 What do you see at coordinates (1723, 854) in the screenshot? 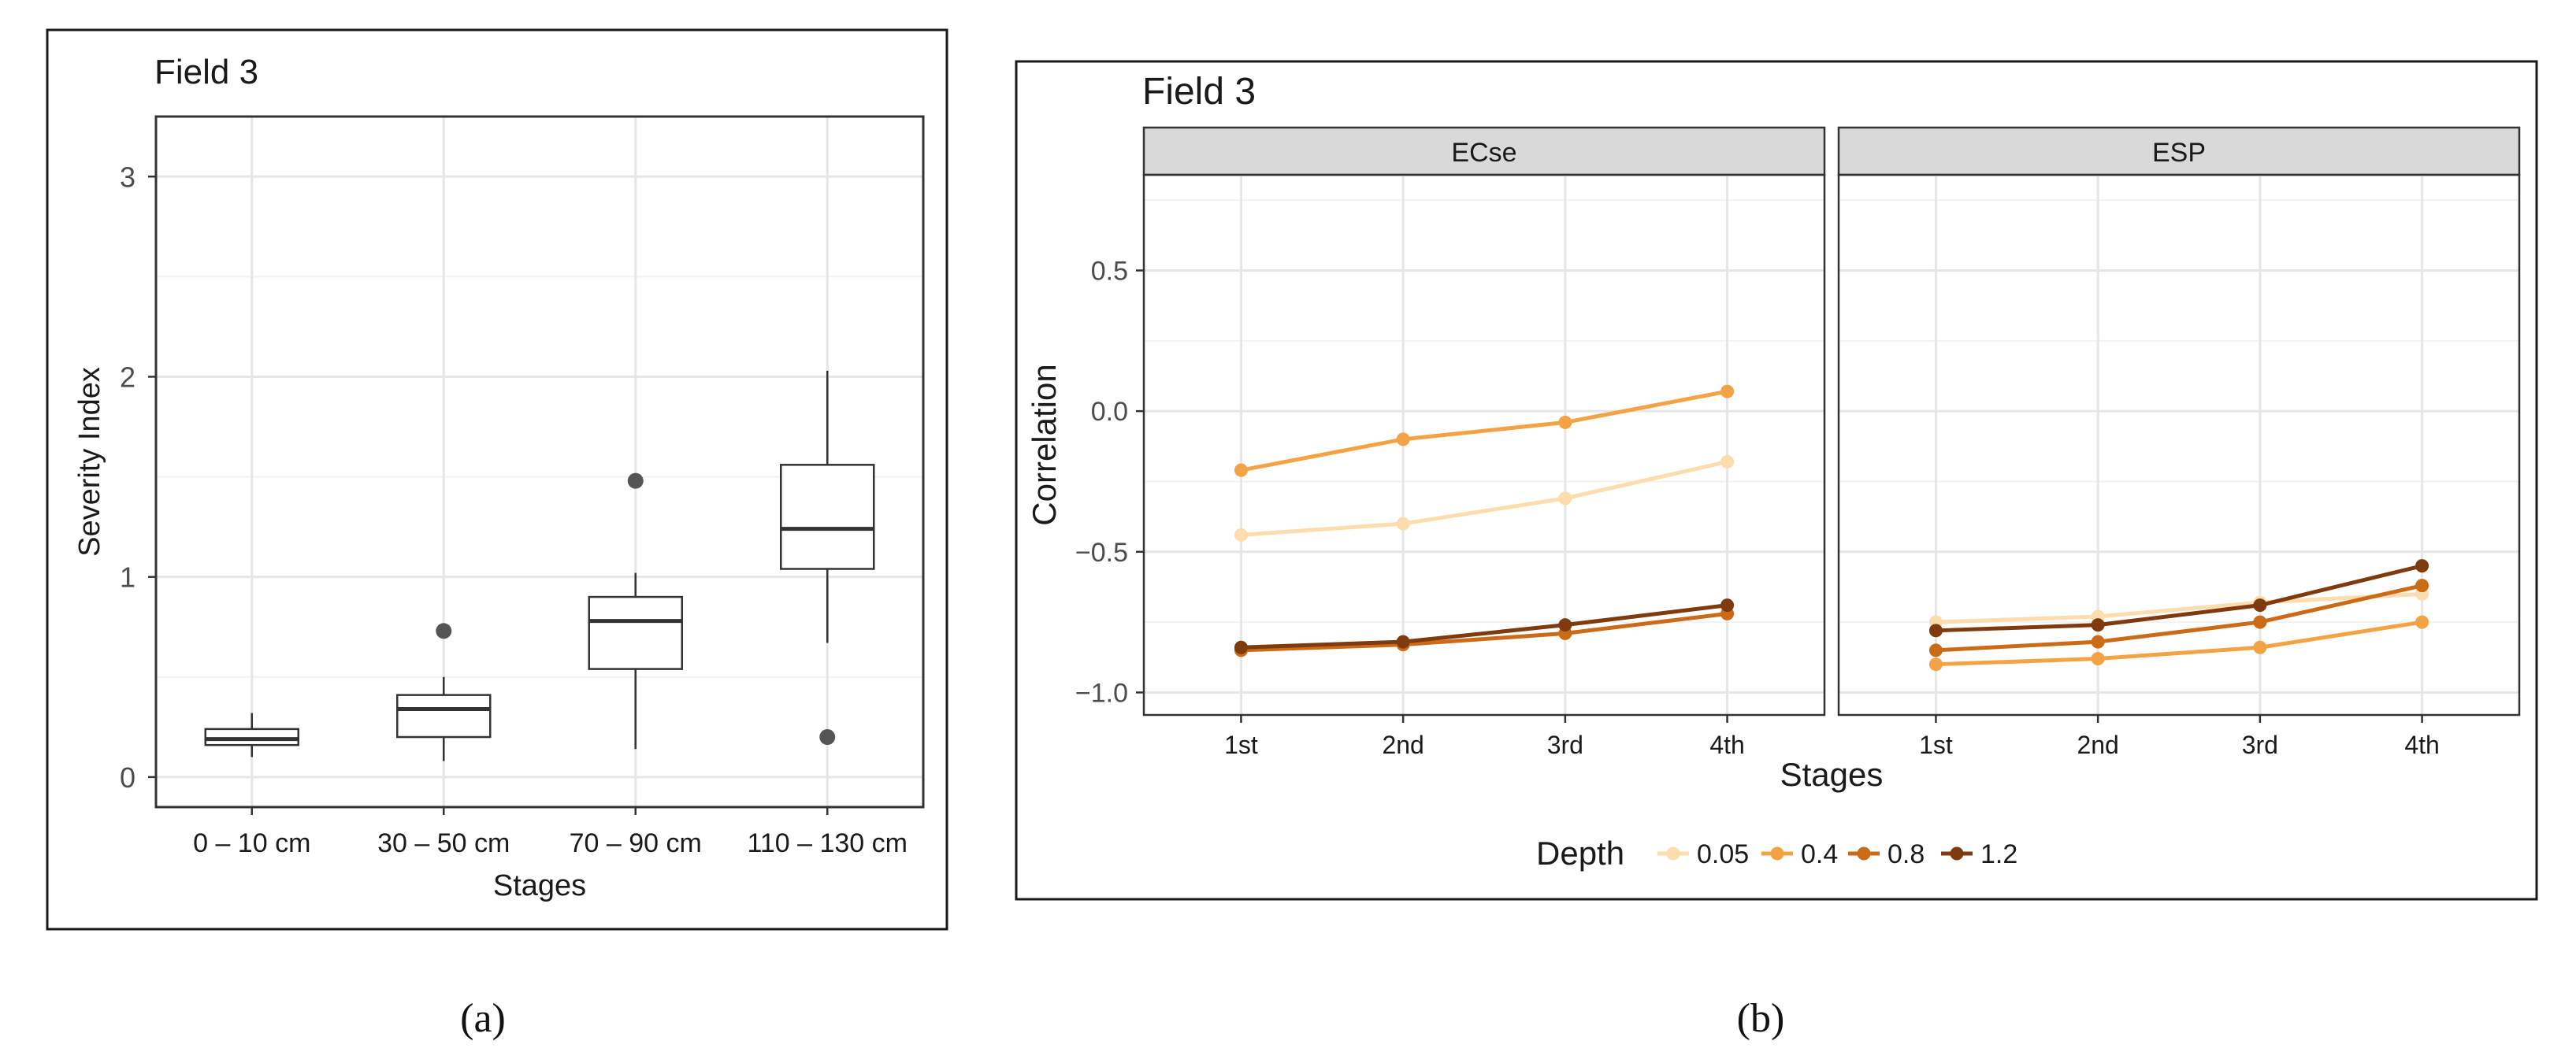
I see `legend-item-label: 0.05` at bounding box center [1723, 854].